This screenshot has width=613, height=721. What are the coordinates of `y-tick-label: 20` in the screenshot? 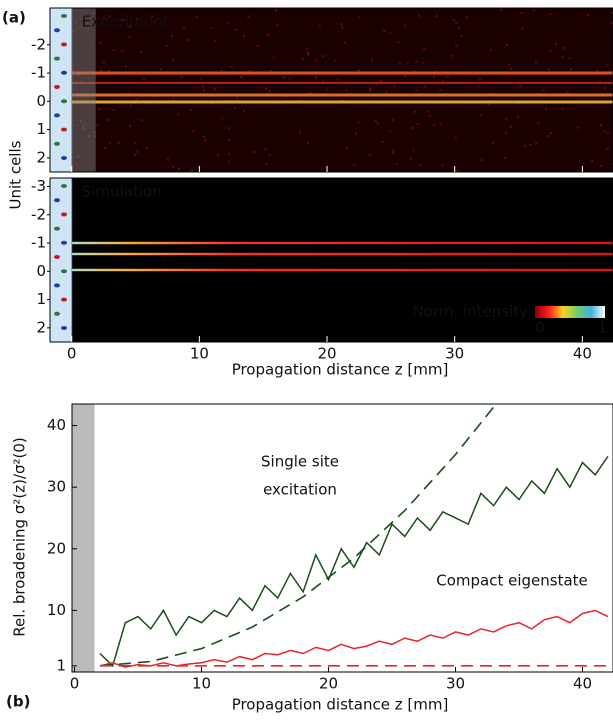 It's located at (56, 548).